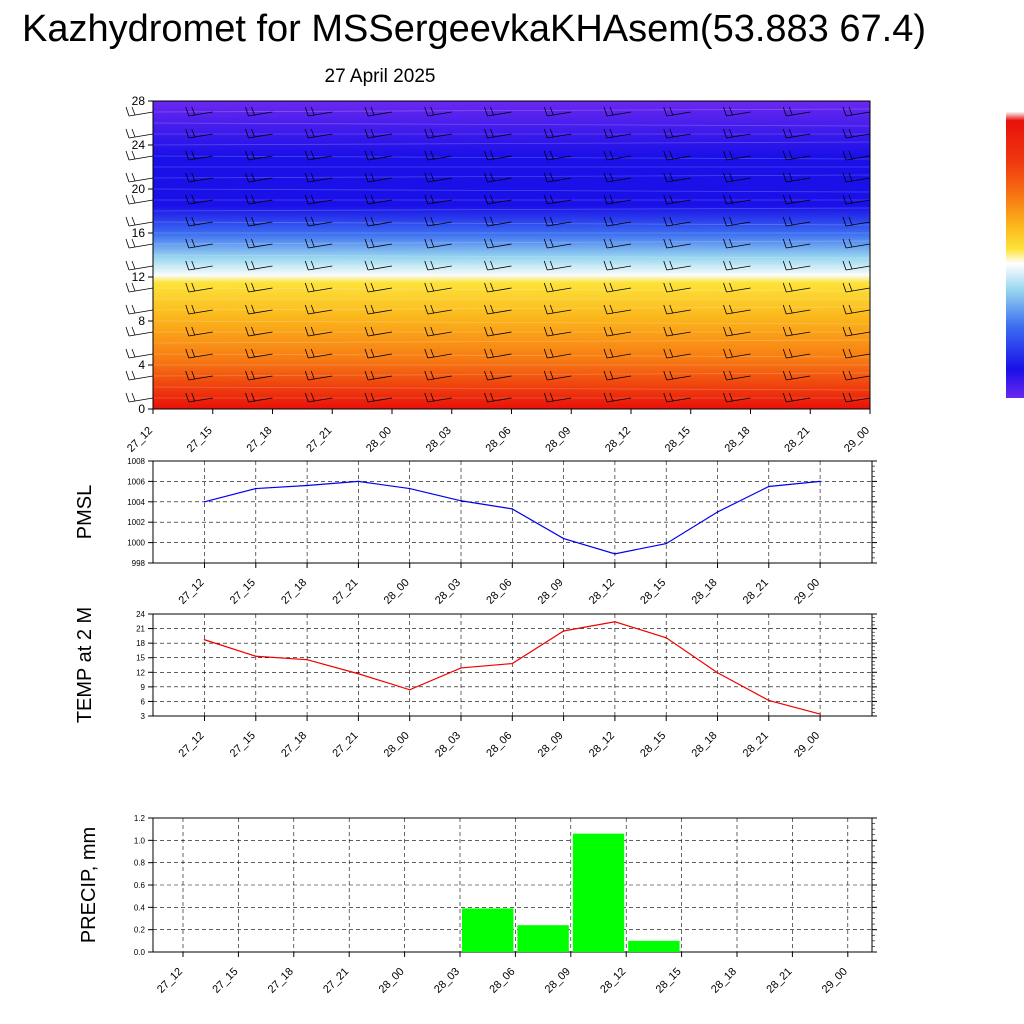  What do you see at coordinates (397, 745) in the screenshot?
I see `x-tick-label: 28_00` at bounding box center [397, 745].